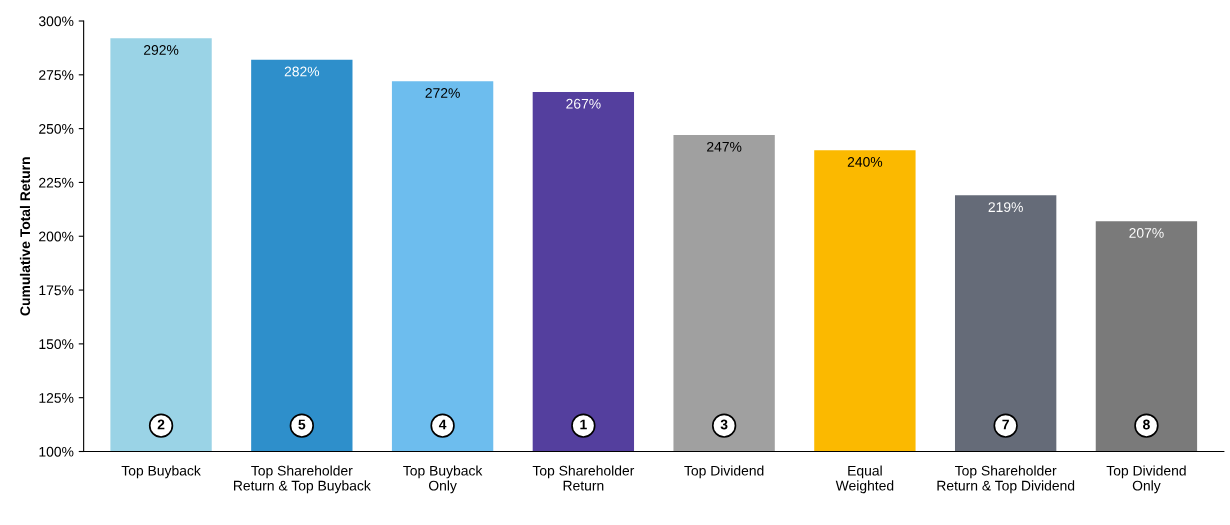 The height and width of the screenshot is (525, 1230). What do you see at coordinates (302, 479) in the screenshot?
I see `x-tick-label: Top Shareholder Return & Top Buyback` at bounding box center [302, 479].